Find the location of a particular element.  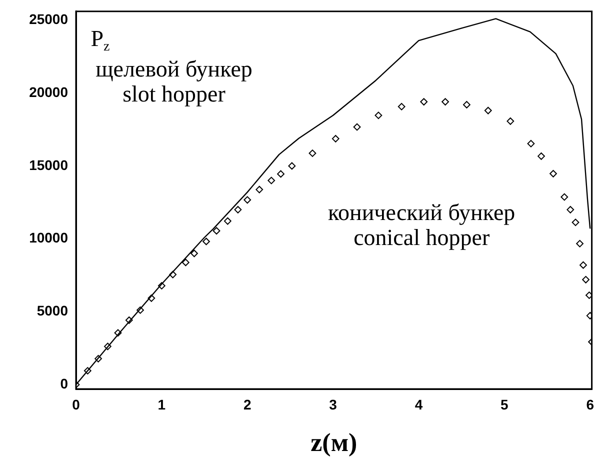

x-tick-label: 1 is located at coordinates (162, 404).